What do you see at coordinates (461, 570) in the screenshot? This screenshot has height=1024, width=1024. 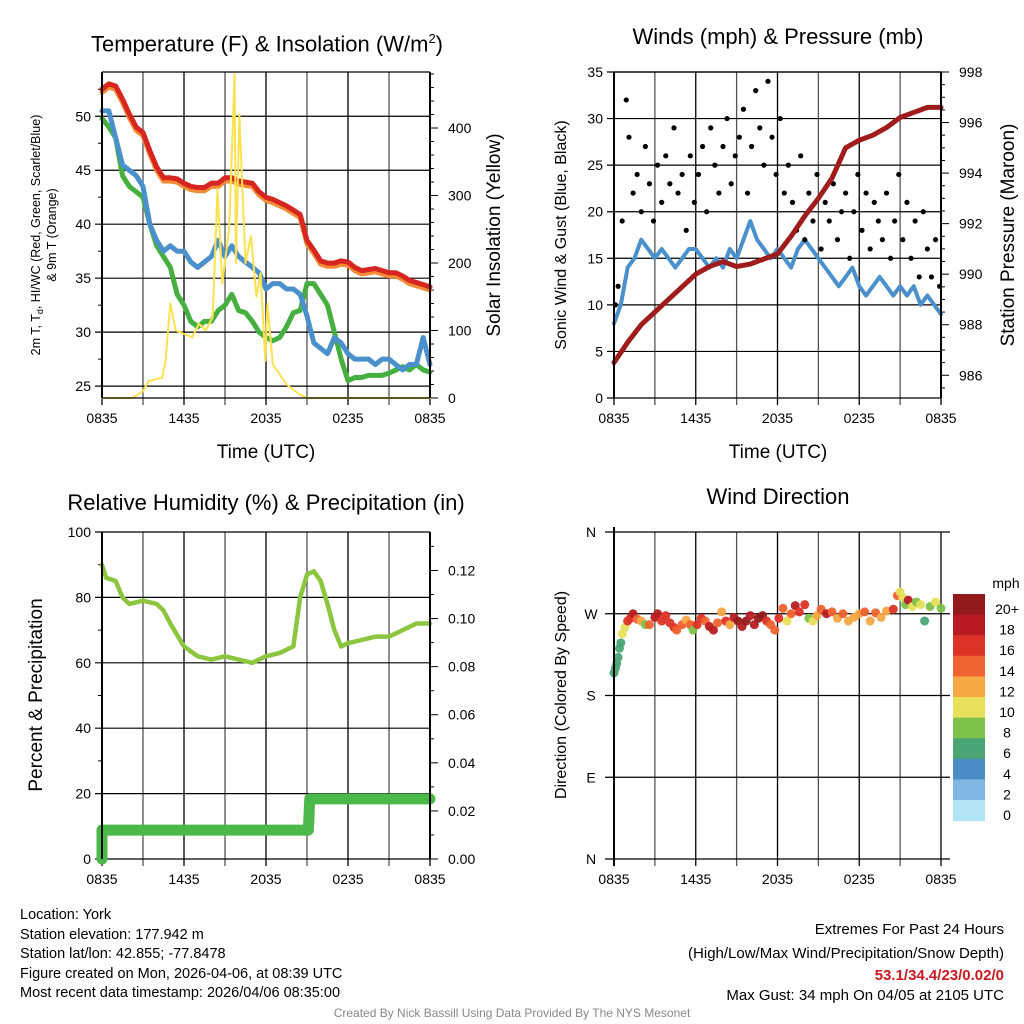 I see `y2-tick-label: 0.12` at bounding box center [461, 570].